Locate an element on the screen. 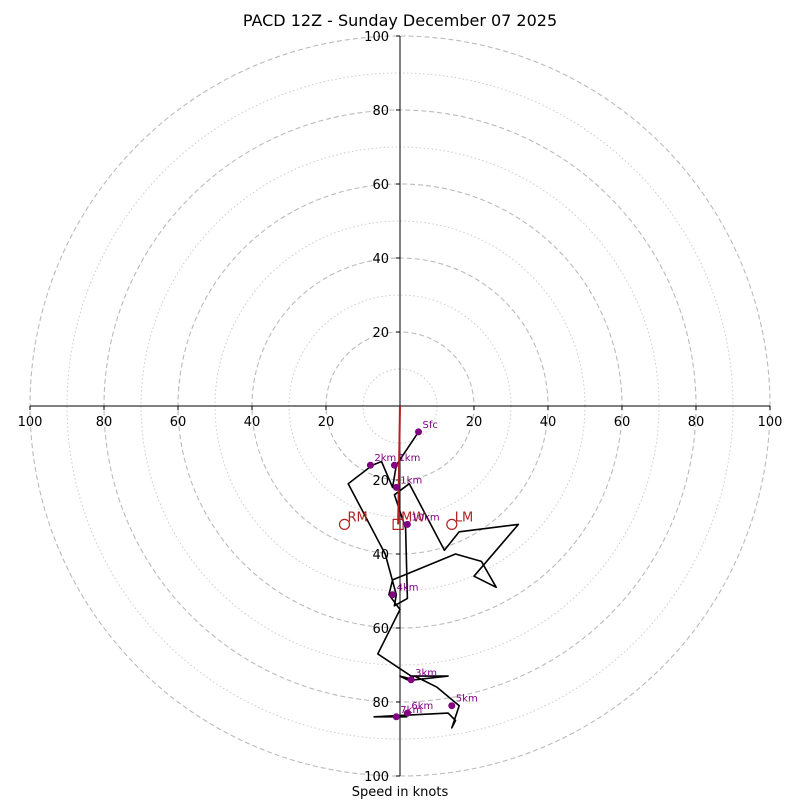 The image size is (800, 800). left-mover-marker is located at coordinates (452, 524).